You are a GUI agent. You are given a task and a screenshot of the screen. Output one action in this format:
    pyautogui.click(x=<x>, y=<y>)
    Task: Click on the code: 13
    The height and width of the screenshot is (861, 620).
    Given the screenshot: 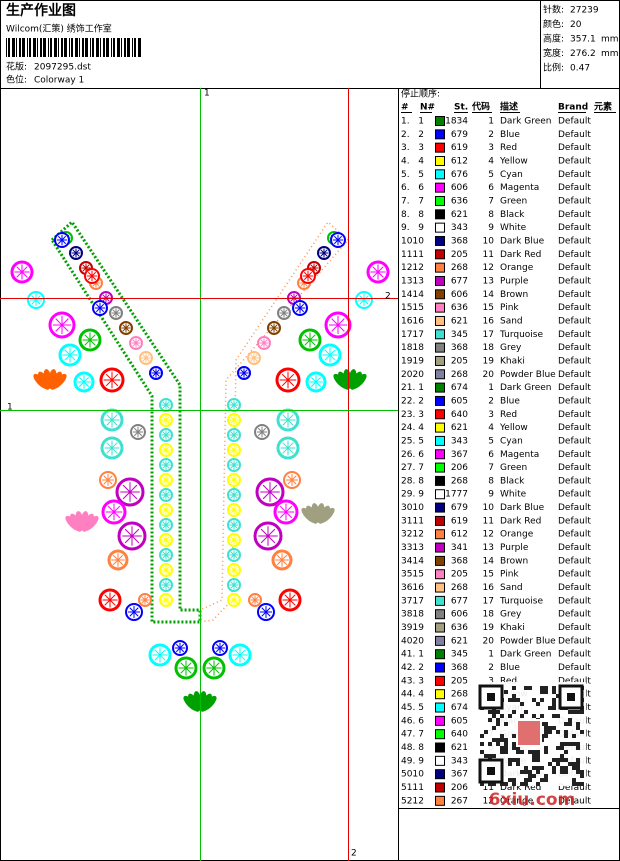 What is the action you would take?
    pyautogui.click(x=488, y=281)
    